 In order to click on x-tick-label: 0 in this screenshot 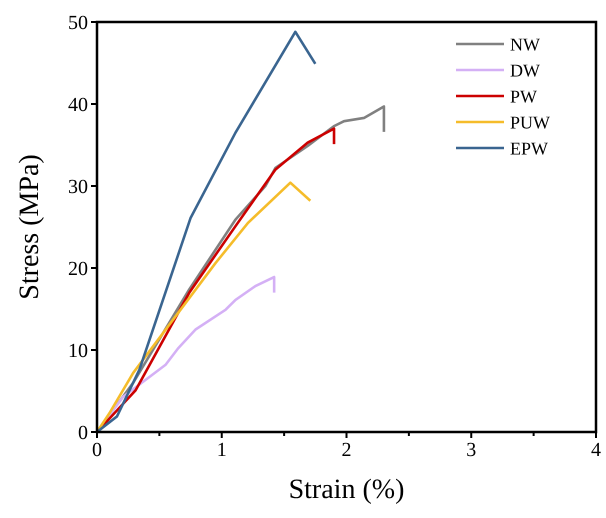, I will do `click(97, 450)`.